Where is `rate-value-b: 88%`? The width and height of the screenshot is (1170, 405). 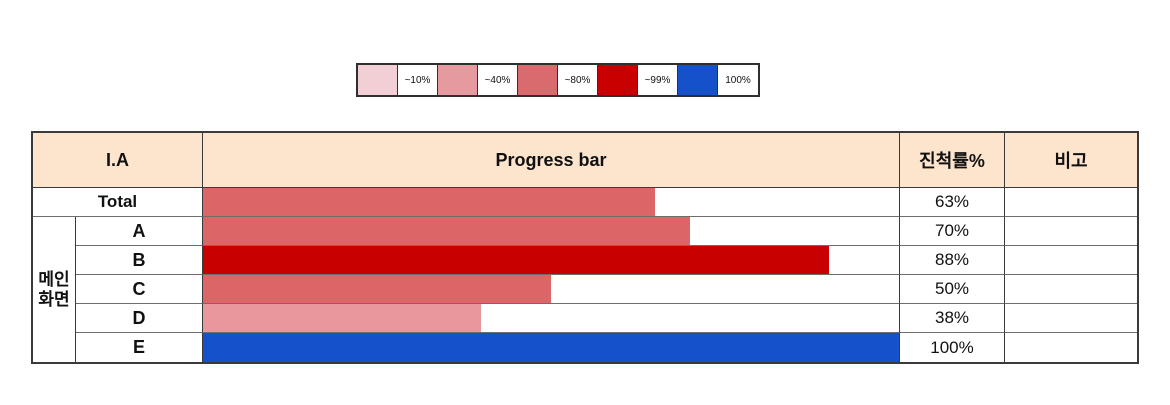
rate-value-b: 88% is located at coordinates (952, 260).